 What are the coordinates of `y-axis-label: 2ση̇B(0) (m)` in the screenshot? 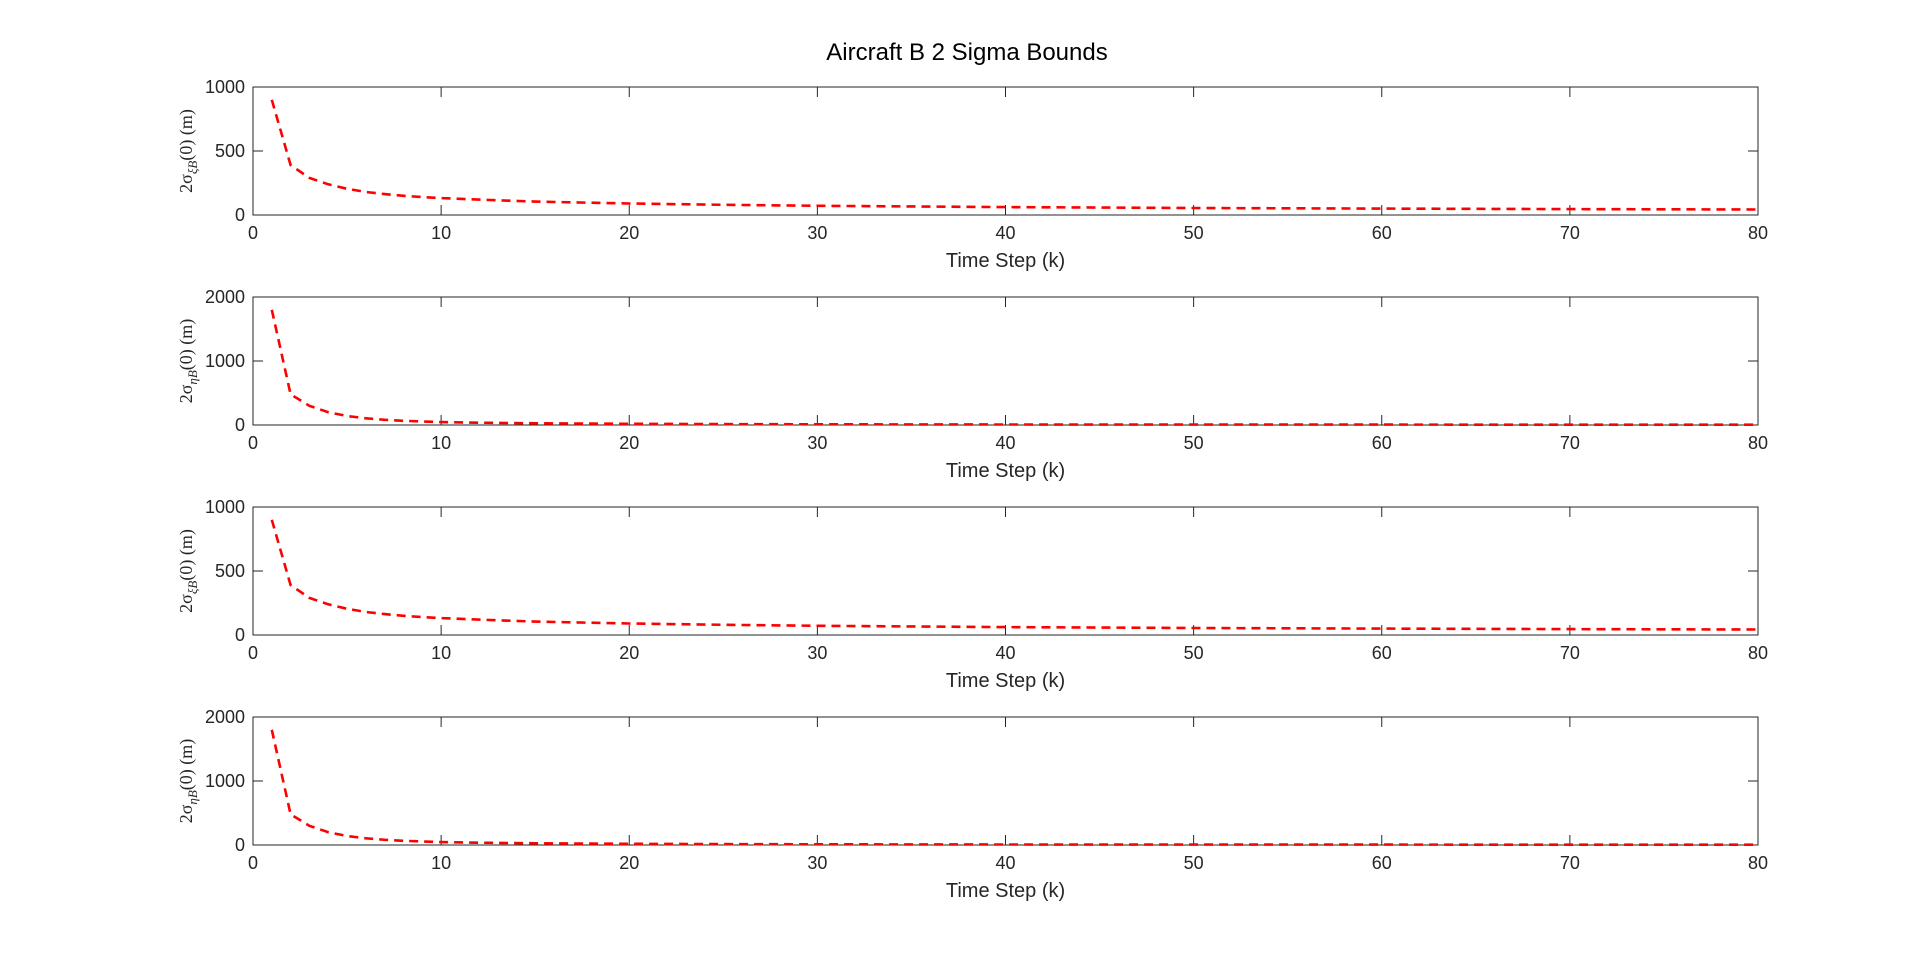 It's located at (188, 781).